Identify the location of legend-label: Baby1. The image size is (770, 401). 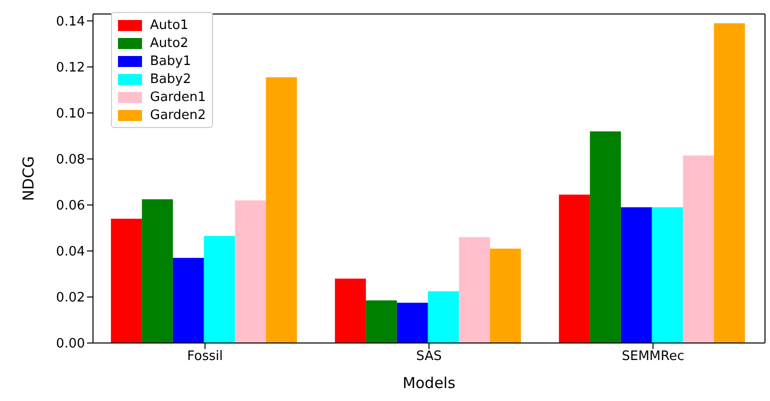
(171, 61).